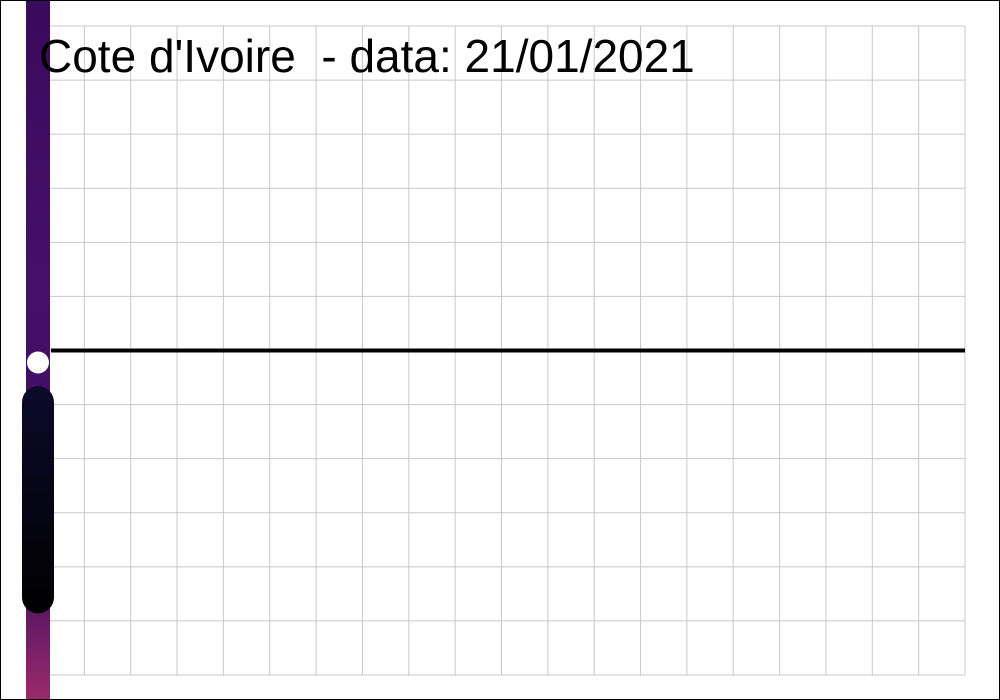 This screenshot has width=1000, height=700. I want to click on chart-title: Cote d'Ivoire - data: 21/01/2021, so click(367, 56).